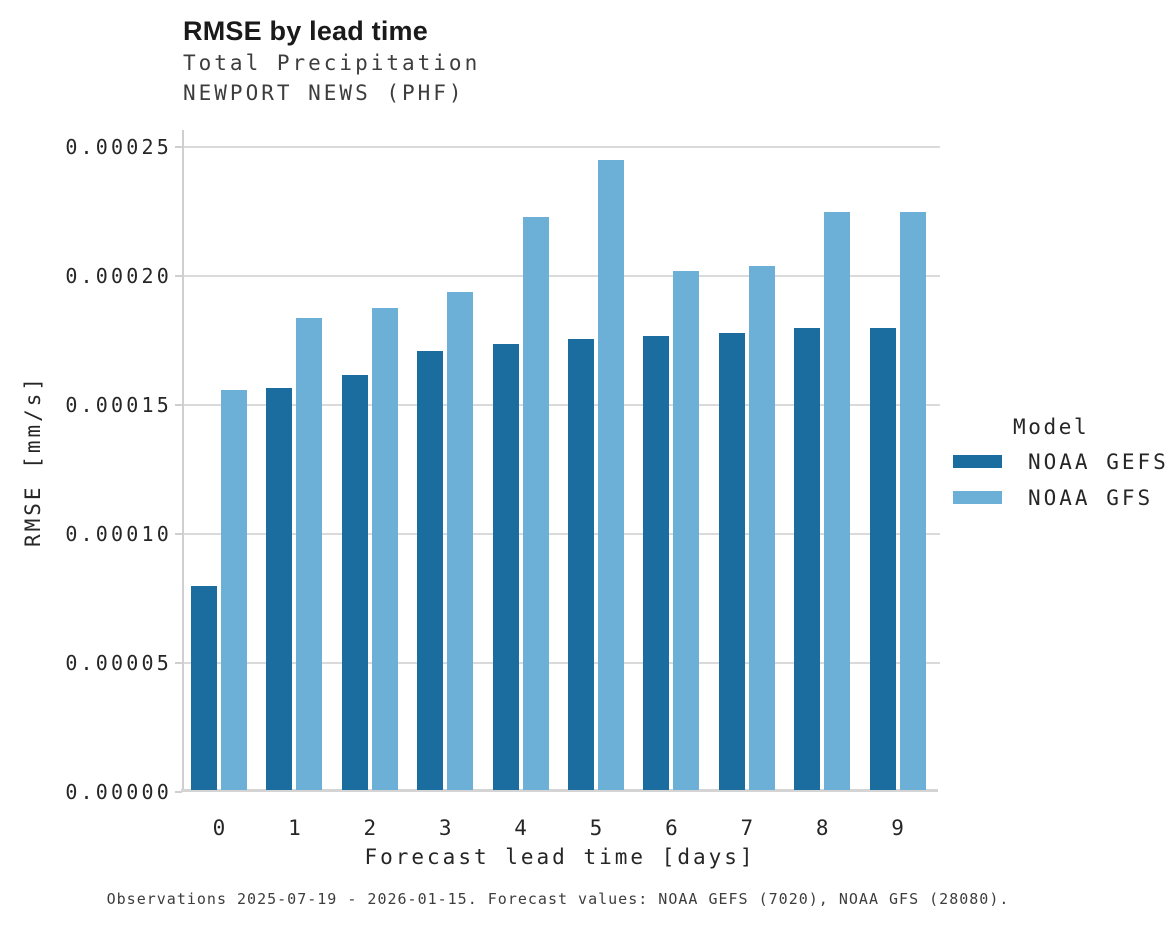 The image size is (1175, 928). I want to click on legend-entry-gefs: NOAA GEFS, so click(1061, 461).